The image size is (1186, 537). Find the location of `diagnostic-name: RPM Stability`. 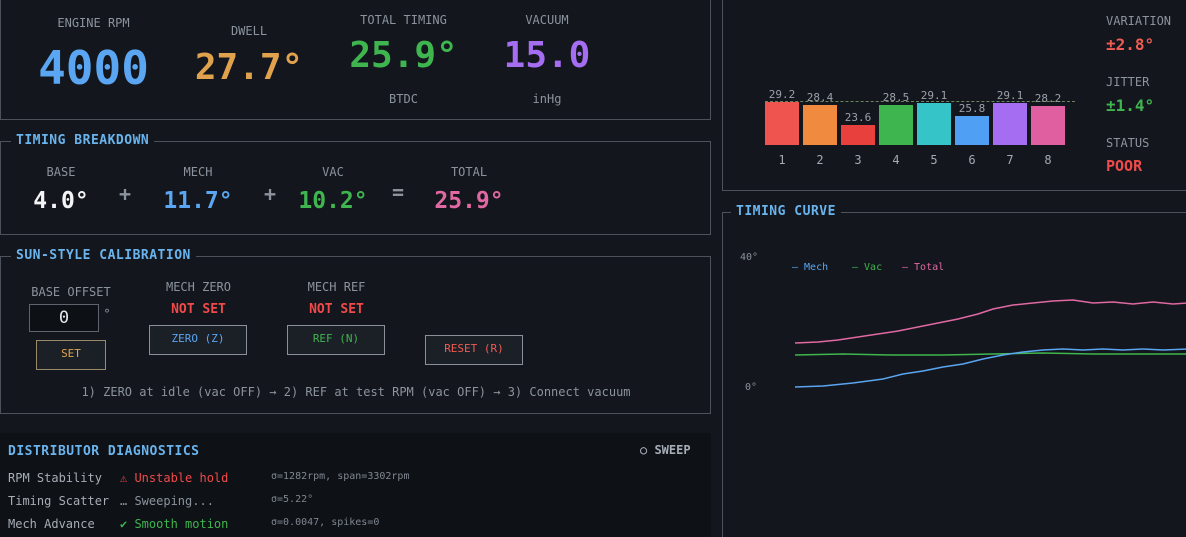

diagnostic-name: RPM Stability is located at coordinates (55, 478).